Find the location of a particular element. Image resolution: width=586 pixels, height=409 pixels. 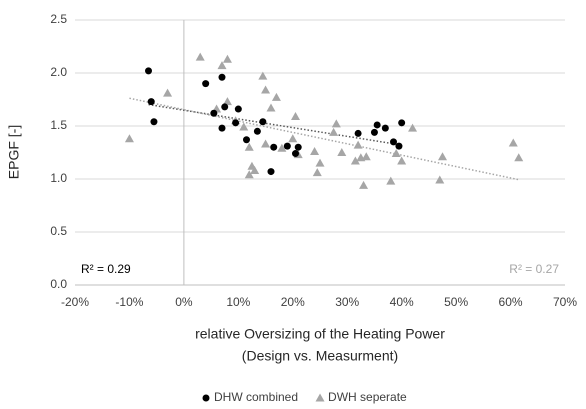

y-tick-label: 0.0 is located at coordinates (58, 284).